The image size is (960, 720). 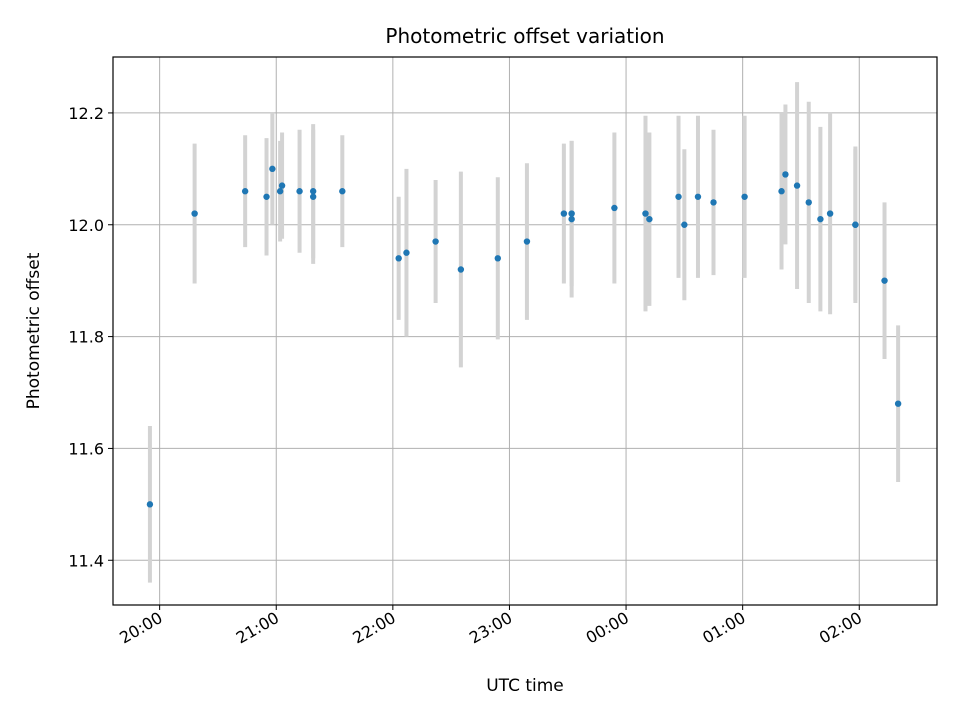 I want to click on y-tick-label: 11.8, so click(x=86, y=337).